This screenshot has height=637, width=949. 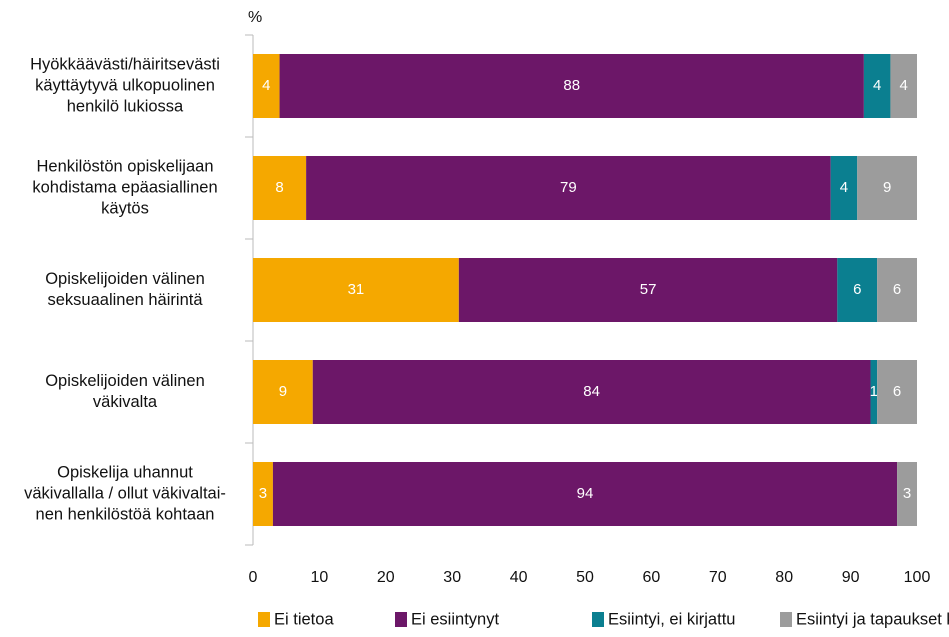 I want to click on x-tick-label: 50, so click(x=585, y=577).